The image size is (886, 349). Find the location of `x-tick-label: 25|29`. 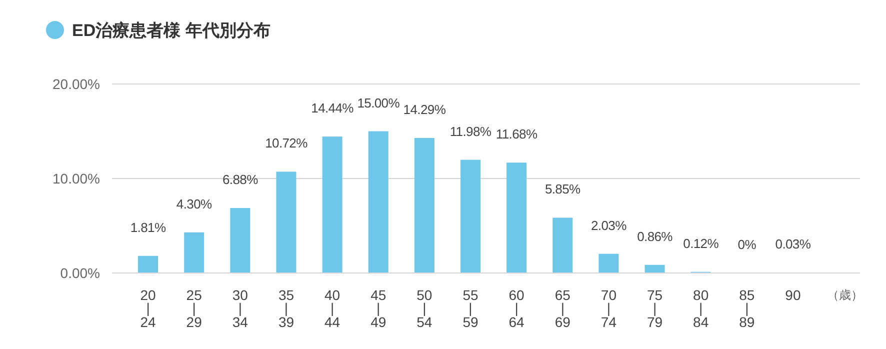

x-tick-label: 25|29 is located at coordinates (194, 308).